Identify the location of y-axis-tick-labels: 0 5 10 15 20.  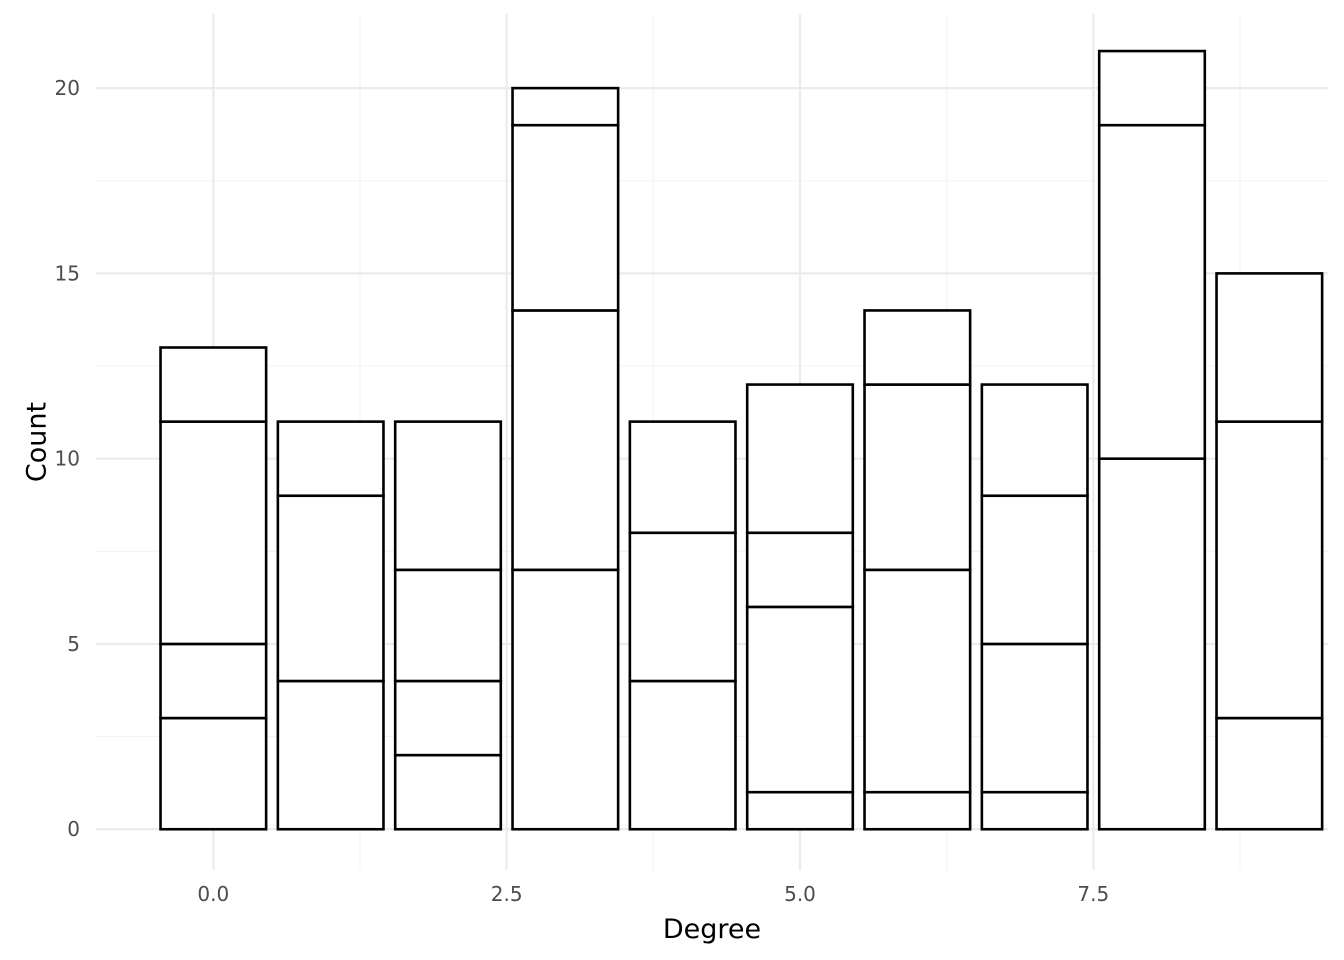
(67, 458).